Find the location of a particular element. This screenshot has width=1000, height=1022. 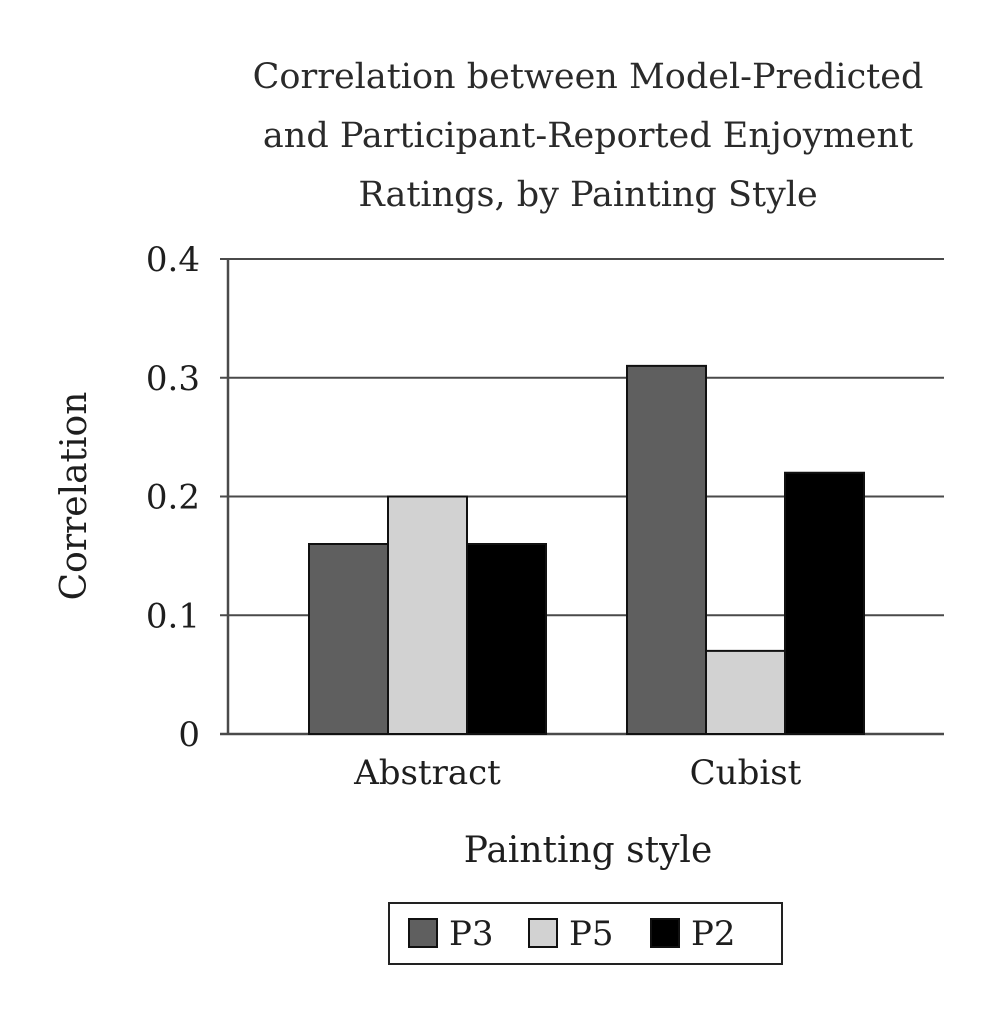

y-tick-label: 0.2 is located at coordinates (173, 498).